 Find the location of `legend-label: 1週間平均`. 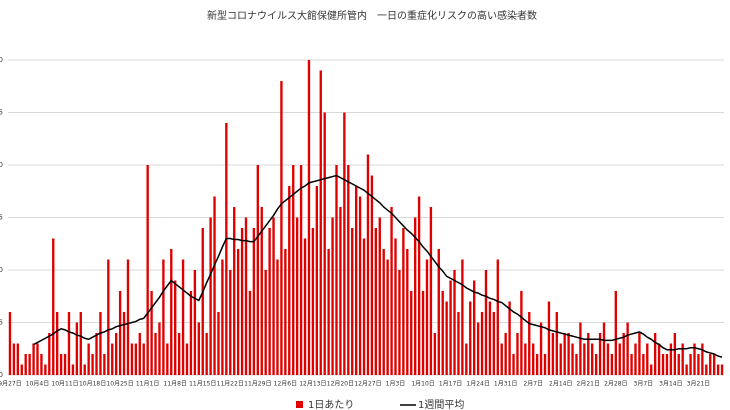

legend-label: 1週間平均 is located at coordinates (441, 404).